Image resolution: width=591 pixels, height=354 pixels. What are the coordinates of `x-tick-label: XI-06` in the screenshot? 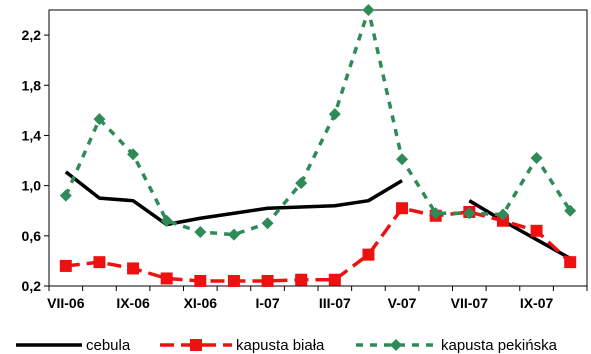 It's located at (201, 303).